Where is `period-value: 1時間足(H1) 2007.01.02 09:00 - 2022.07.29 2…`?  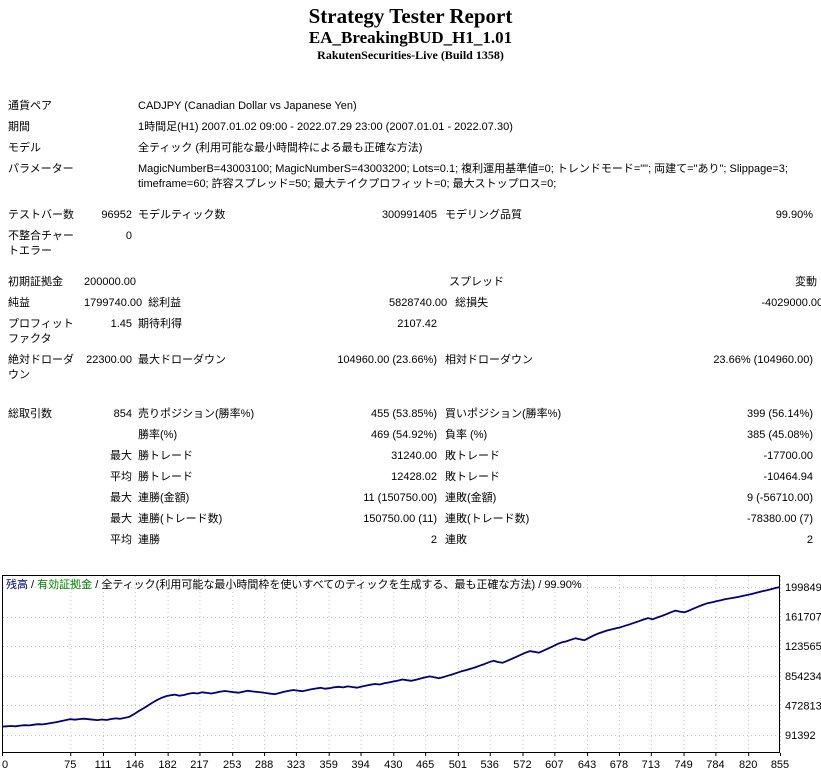 period-value: 1時間足(H1) 2007.01.02 09:00 - 2022.07.29 2… is located at coordinates (325, 127).